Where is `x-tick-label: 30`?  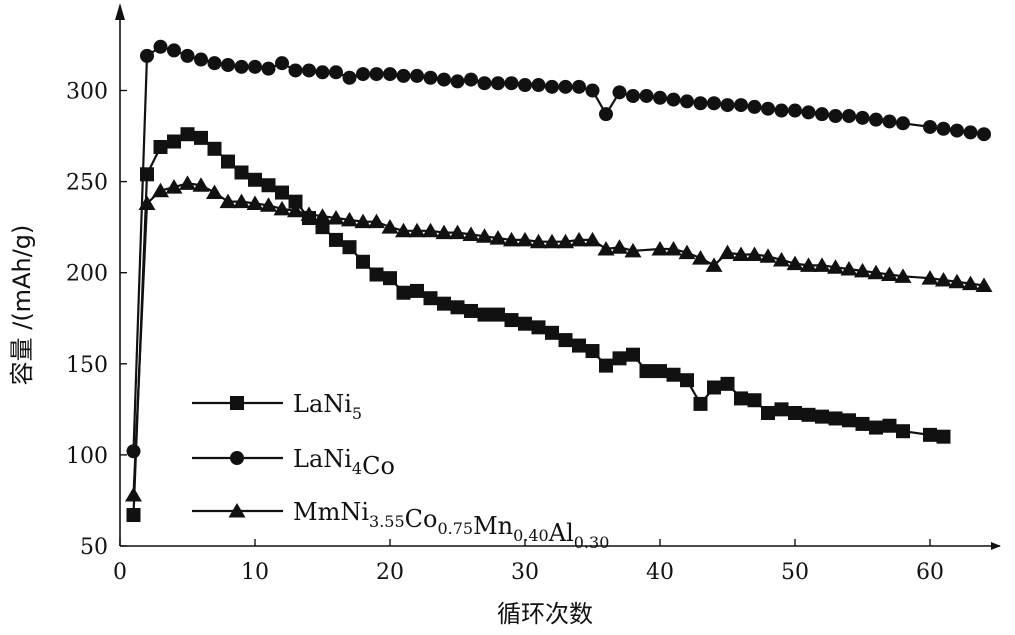
x-tick-label: 30 is located at coordinates (525, 572).